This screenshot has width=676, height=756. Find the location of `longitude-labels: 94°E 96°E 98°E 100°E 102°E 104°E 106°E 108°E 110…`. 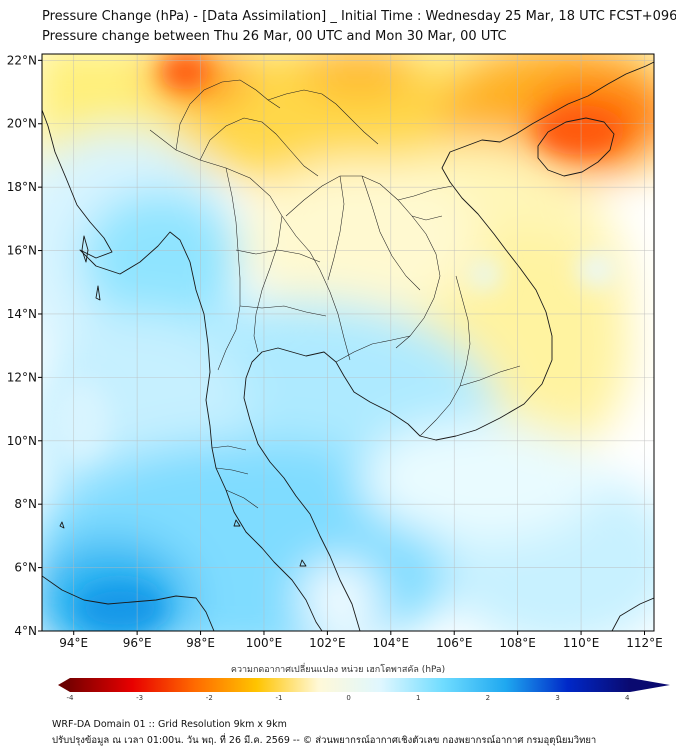

longitude-labels: 94°E 96°E 98°E 100°E 102°E 104°E 106°E 108°E 110… is located at coordinates (360, 643).